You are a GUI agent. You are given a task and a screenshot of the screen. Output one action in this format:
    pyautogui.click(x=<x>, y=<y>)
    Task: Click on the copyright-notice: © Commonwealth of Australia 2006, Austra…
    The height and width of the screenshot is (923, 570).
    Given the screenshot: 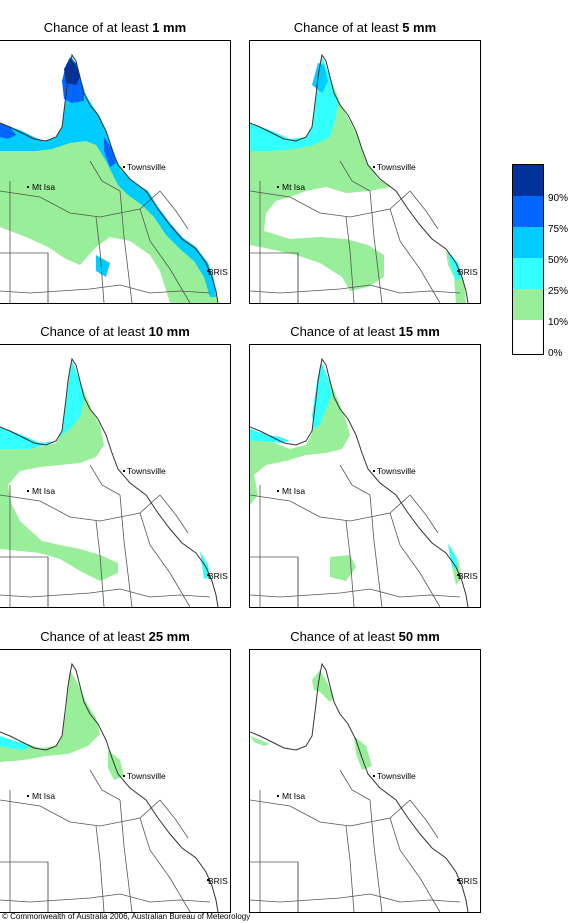 What is the action you would take?
    pyautogui.click(x=126, y=916)
    